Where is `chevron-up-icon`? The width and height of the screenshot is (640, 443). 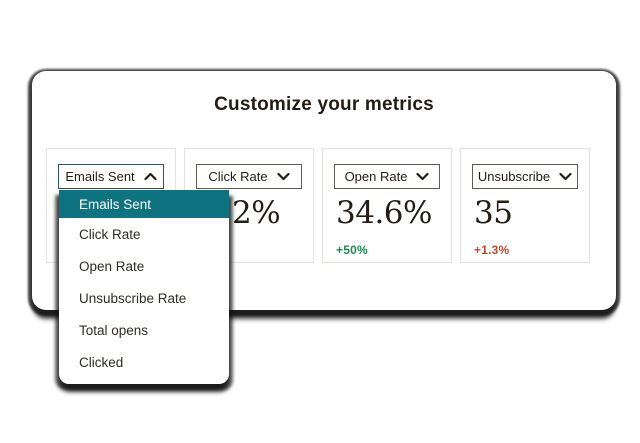
chevron-up-icon is located at coordinates (150, 176).